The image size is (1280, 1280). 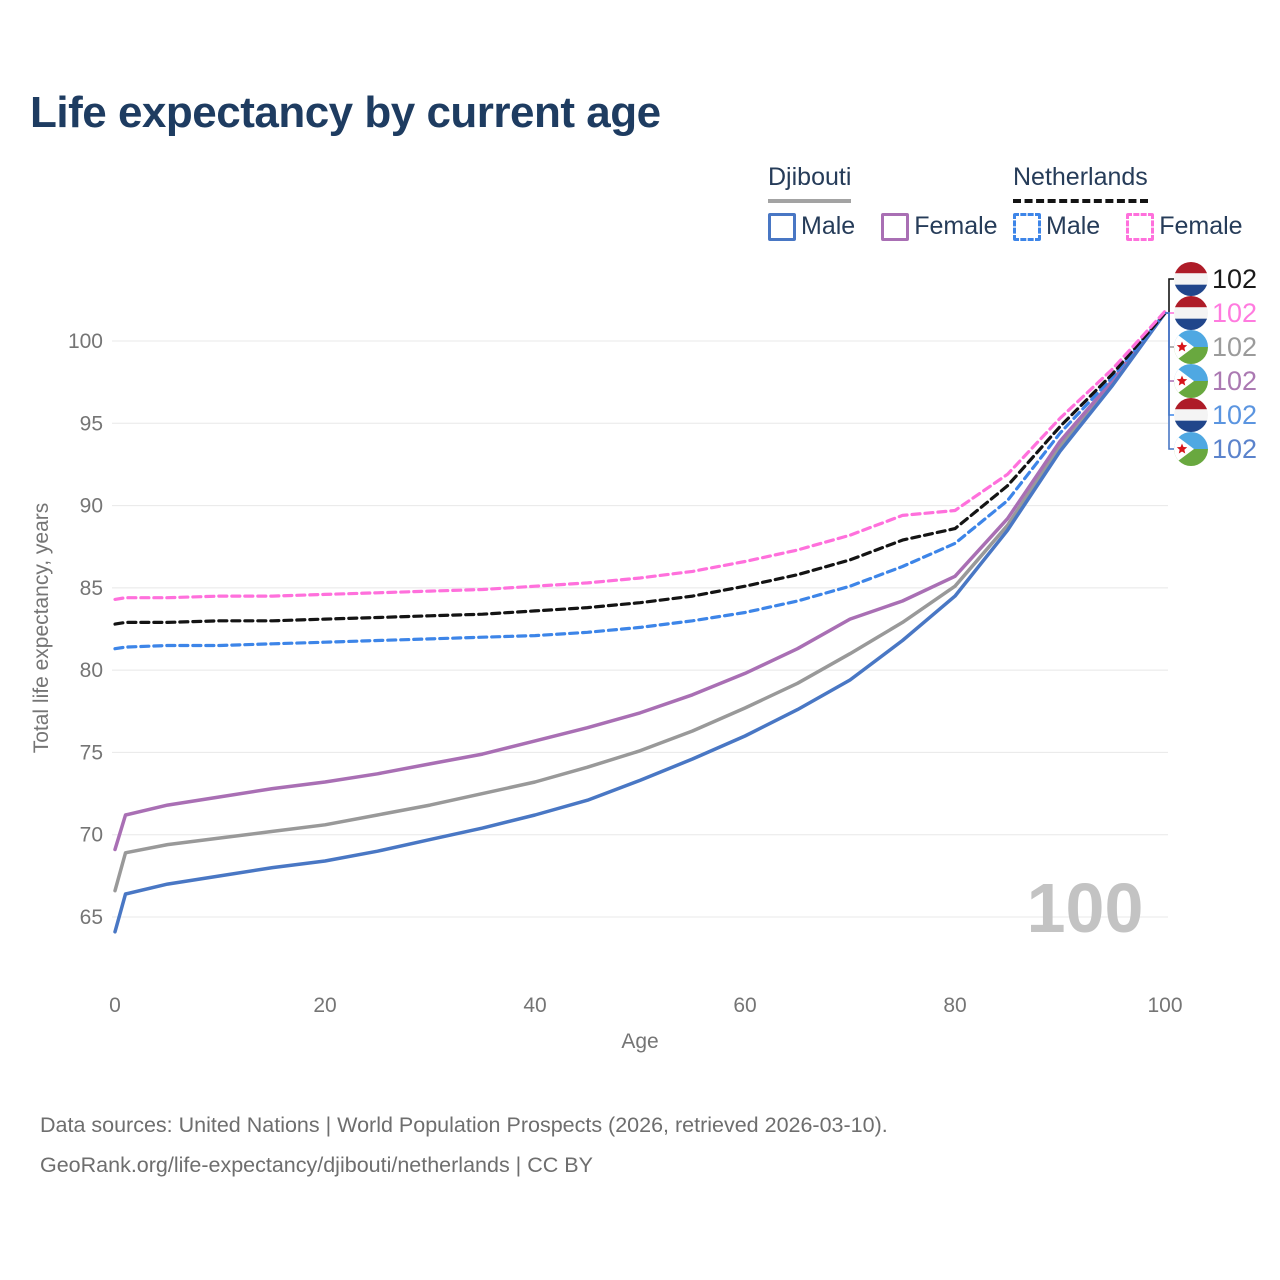 What do you see at coordinates (534, 1005) in the screenshot?
I see `x-tick-40: 40` at bounding box center [534, 1005].